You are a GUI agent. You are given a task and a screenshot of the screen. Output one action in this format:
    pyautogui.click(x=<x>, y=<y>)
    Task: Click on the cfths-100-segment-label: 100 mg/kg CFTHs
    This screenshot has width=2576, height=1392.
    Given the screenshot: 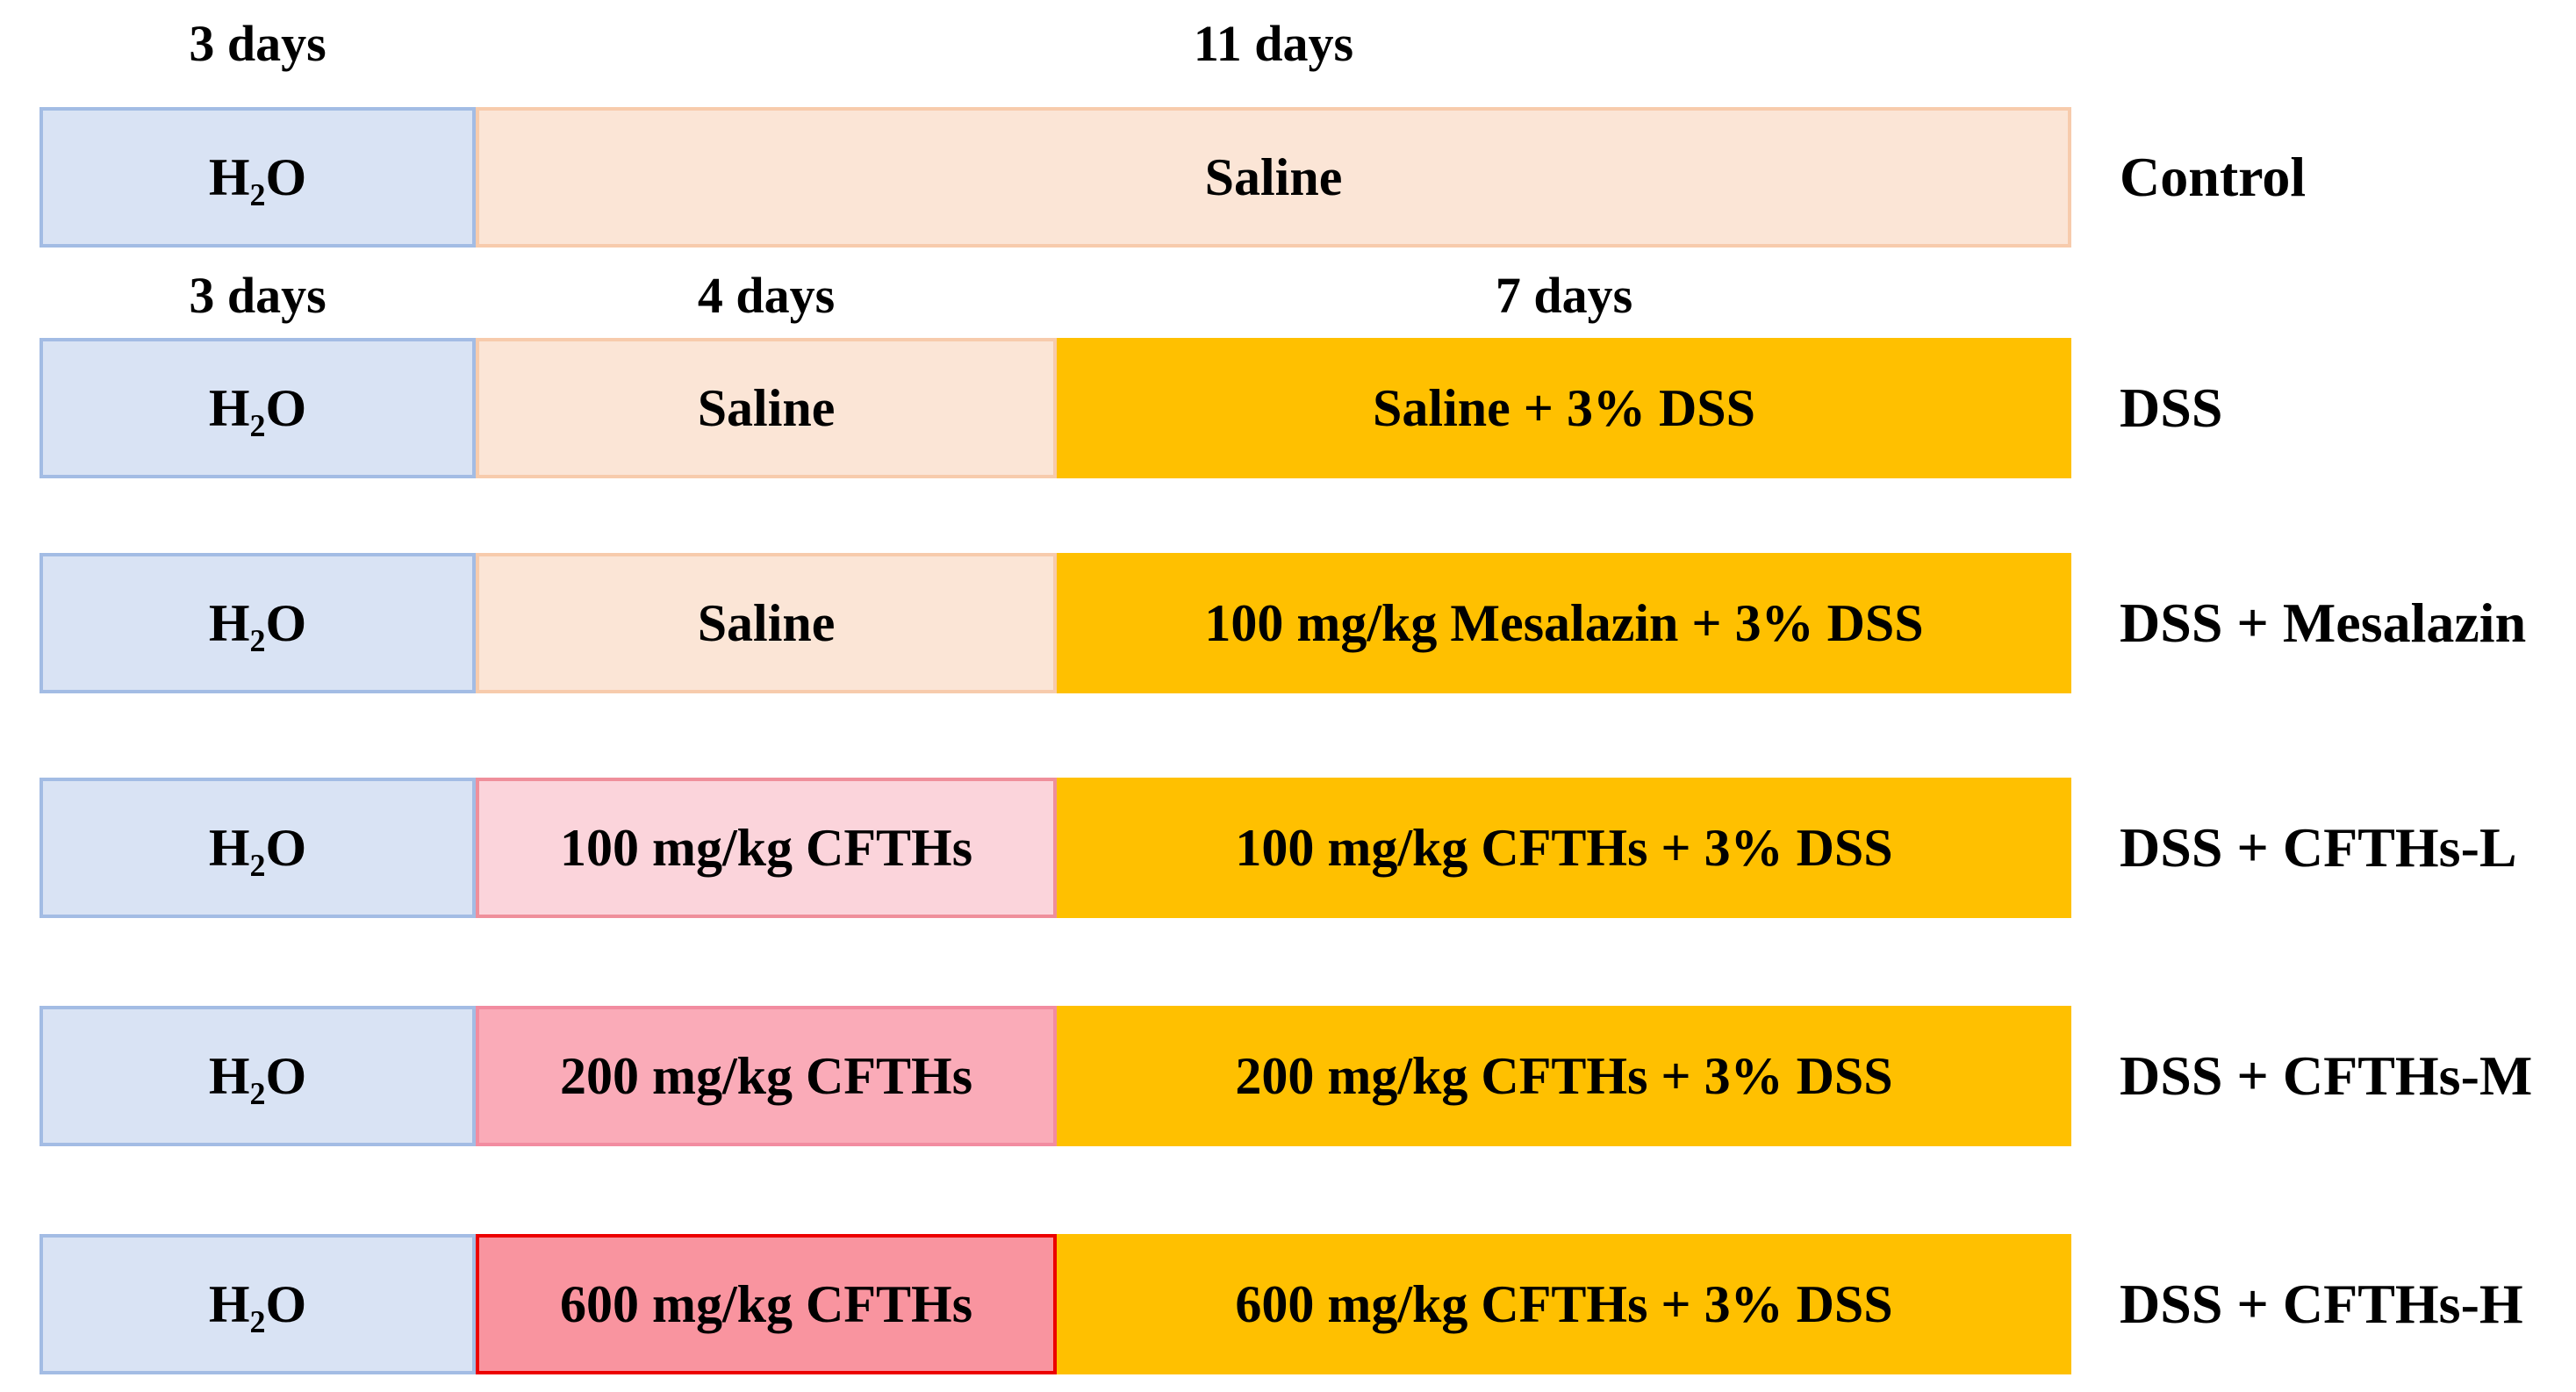 What is the action you would take?
    pyautogui.click(x=766, y=848)
    